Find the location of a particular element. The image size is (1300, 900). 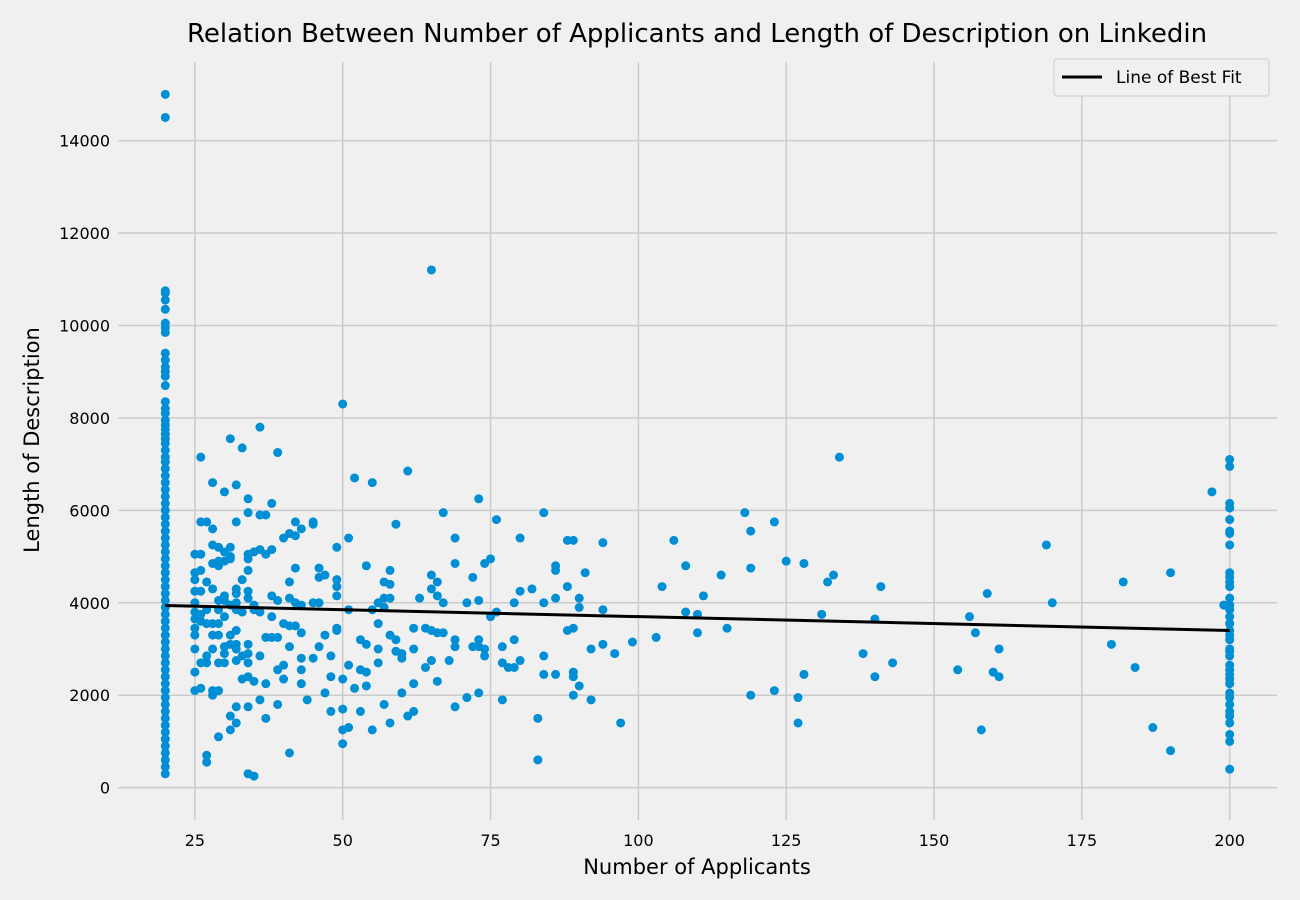

x-tick-label: 150 is located at coordinates (934, 840).